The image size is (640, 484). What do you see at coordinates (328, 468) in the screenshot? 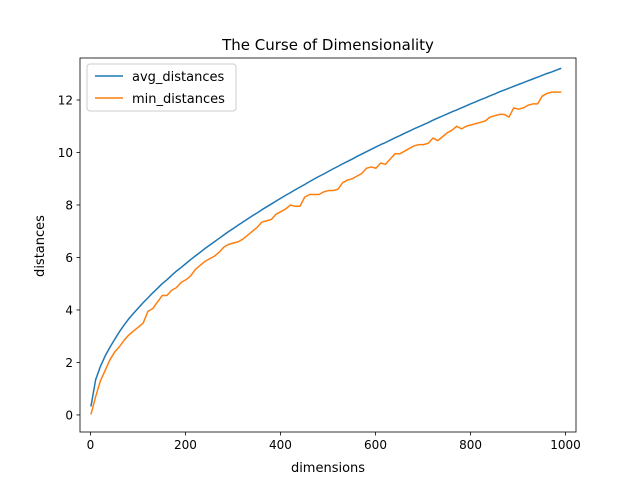
I see `x-axis-label: dimensions` at bounding box center [328, 468].